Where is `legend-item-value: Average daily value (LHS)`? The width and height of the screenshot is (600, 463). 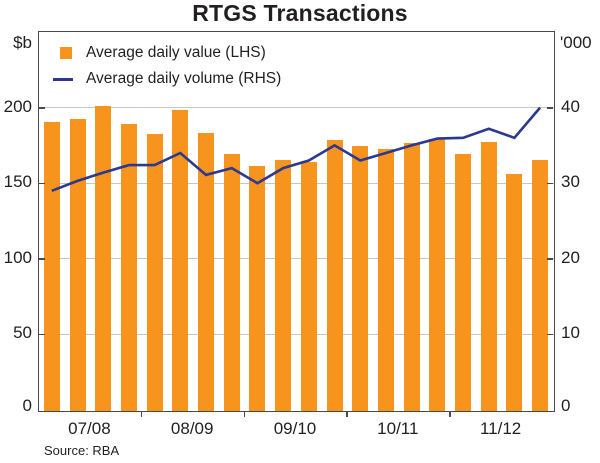 legend-item-value: Average daily value (LHS) is located at coordinates (167, 53).